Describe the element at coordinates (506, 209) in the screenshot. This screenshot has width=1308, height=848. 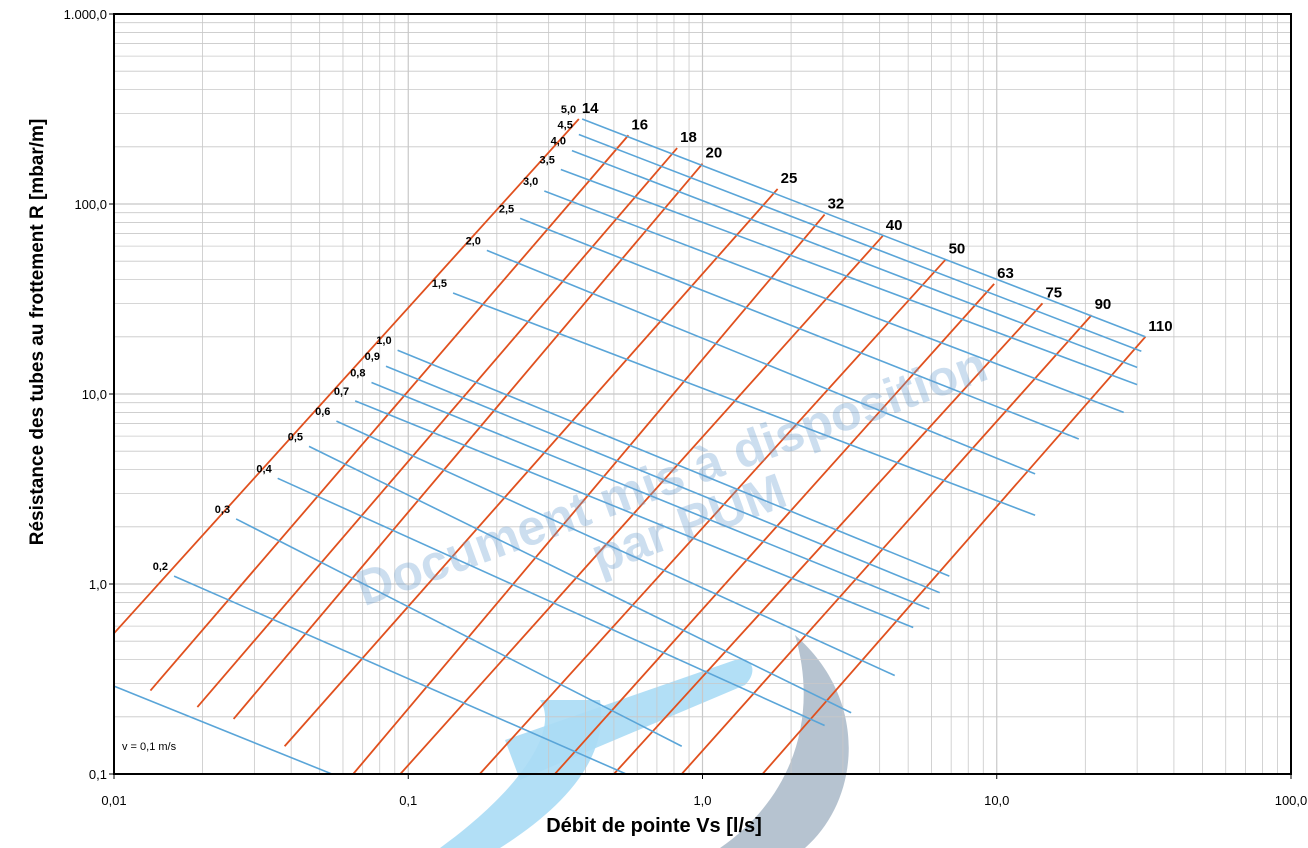
I see `velocity-label: 2,5` at that location.